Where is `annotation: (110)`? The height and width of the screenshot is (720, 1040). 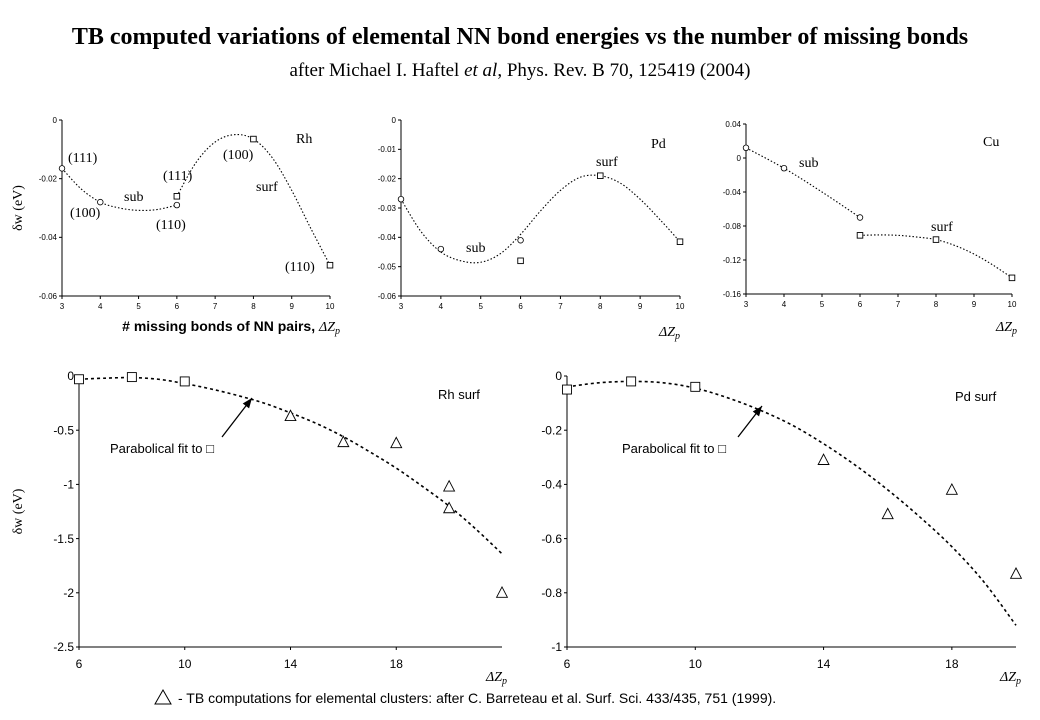
annotation: (110) is located at coordinates (300, 267).